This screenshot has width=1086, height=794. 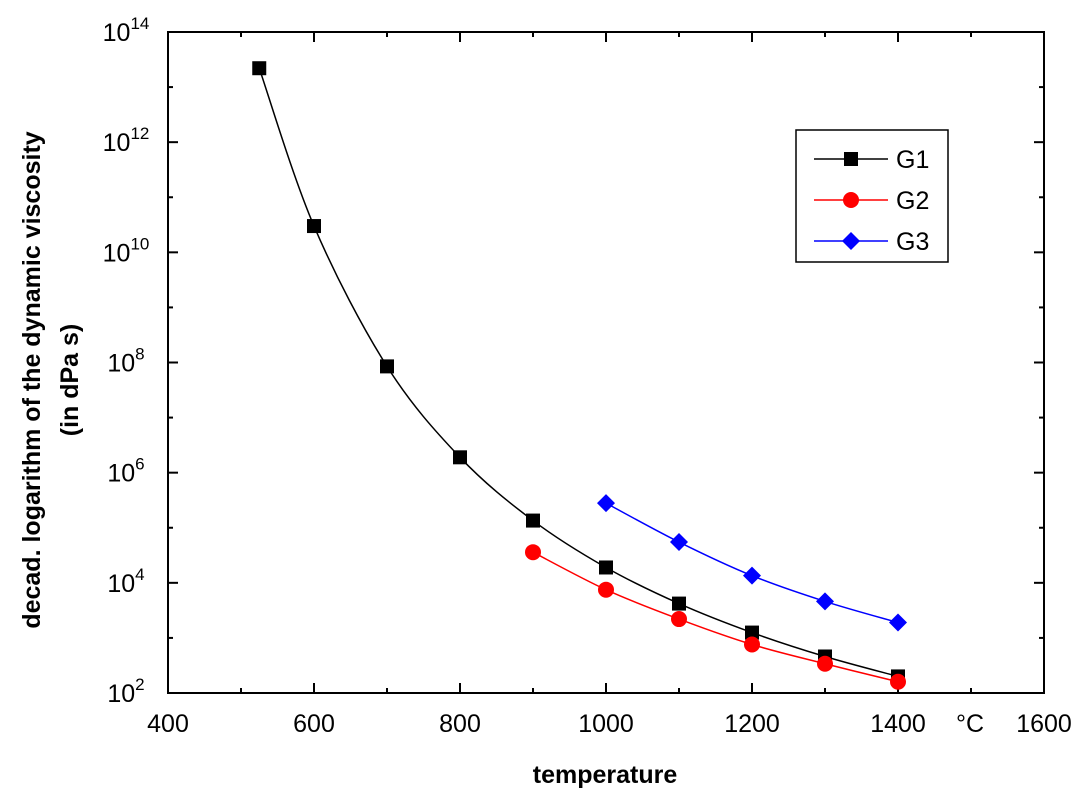 What do you see at coordinates (125, 581) in the screenshot?
I see `y-tick-label: 10⁴` at bounding box center [125, 581].